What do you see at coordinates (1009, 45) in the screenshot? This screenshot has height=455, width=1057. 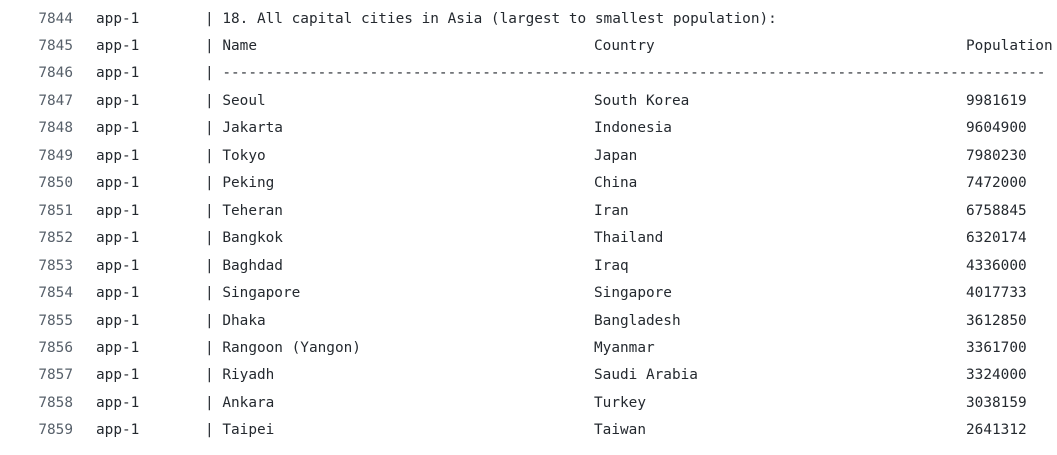 I see `log-text: Population` at bounding box center [1009, 45].